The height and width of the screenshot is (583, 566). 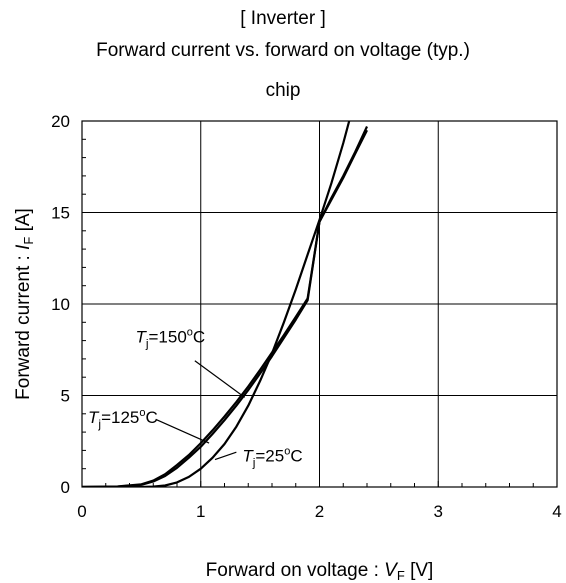 I want to click on x-tick-label: 3, so click(x=438, y=511).